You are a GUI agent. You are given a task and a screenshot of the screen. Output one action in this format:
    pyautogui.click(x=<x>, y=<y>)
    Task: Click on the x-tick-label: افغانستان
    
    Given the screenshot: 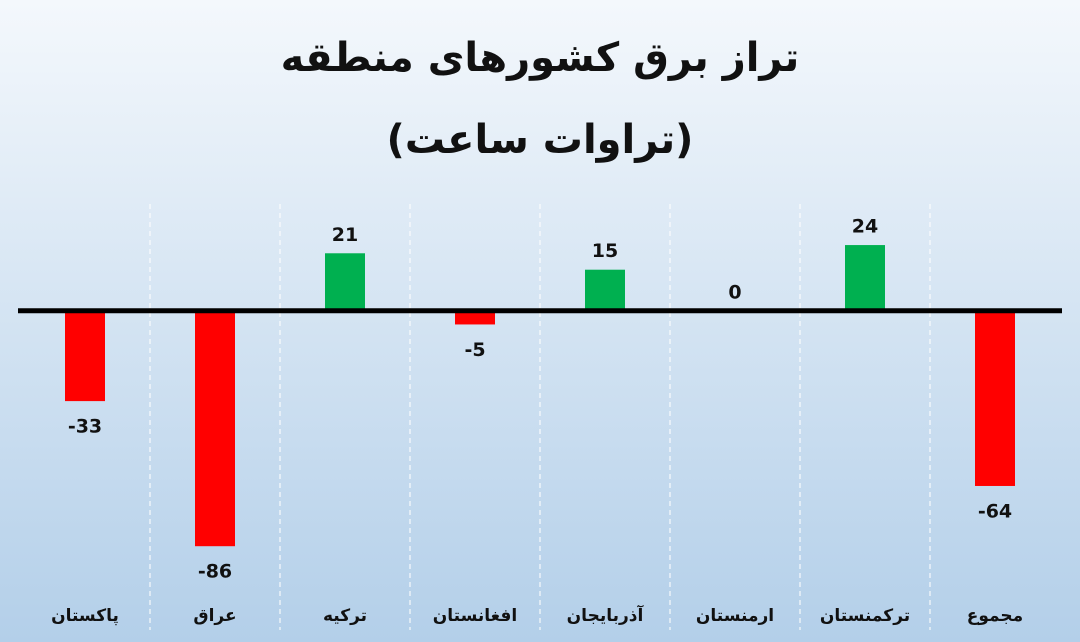 What is the action you would take?
    pyautogui.click(x=475, y=616)
    